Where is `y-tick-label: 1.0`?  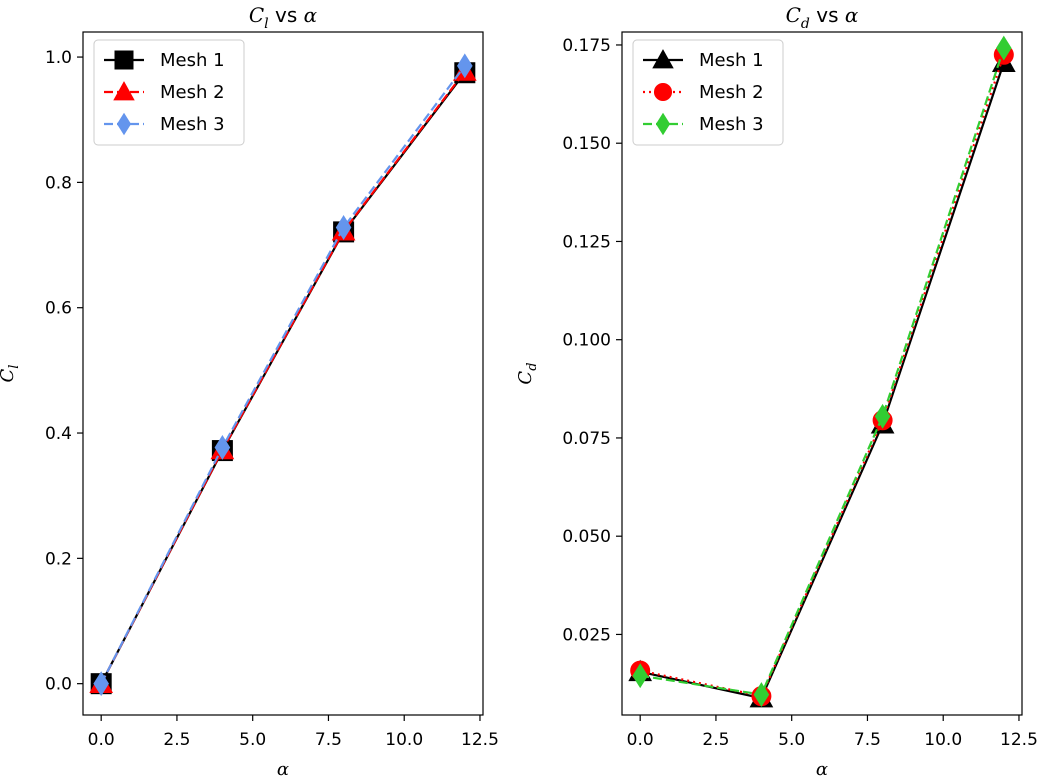 y-tick-label: 1.0 is located at coordinates (58, 58).